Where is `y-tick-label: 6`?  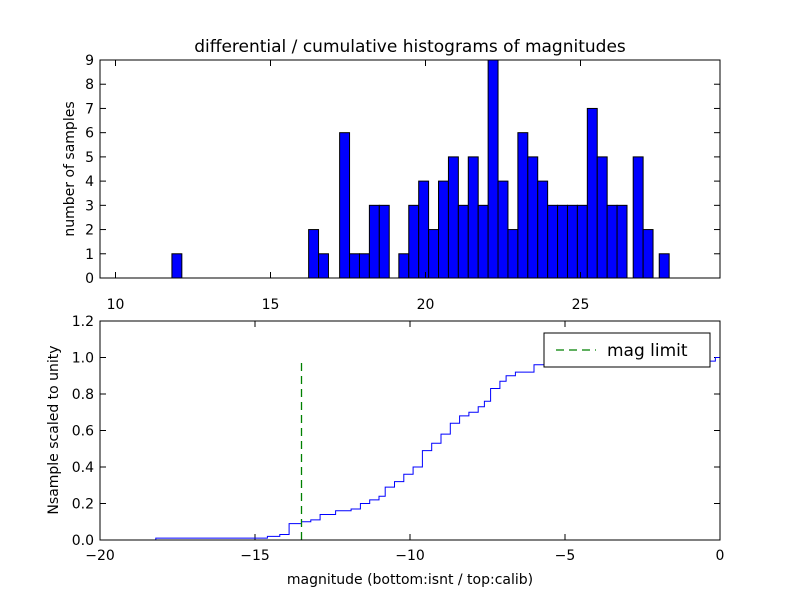 y-tick-label: 6 is located at coordinates (89, 134).